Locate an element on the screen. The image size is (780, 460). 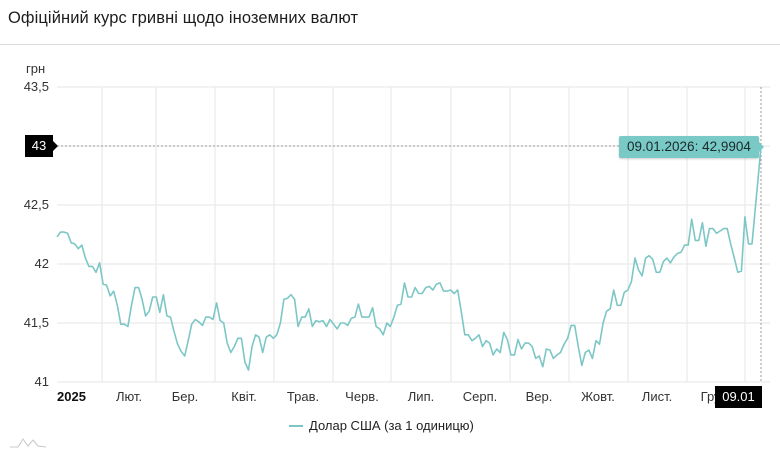
chart-library-logo-icon is located at coordinates (28, 443).